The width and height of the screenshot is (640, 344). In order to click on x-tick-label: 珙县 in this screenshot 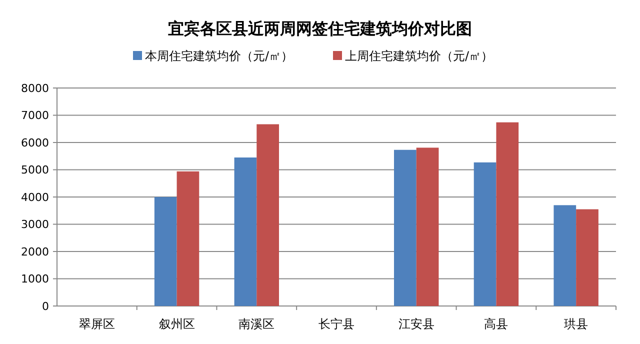, I will do `click(576, 324)`.